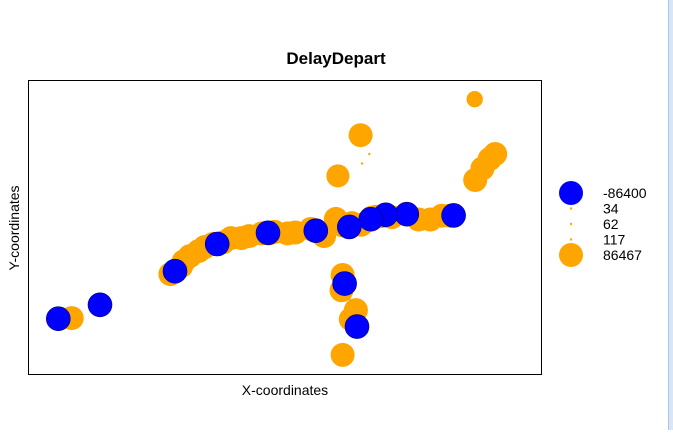 This screenshot has height=435, width=673. I want to click on window-edge, so click(670, 215).